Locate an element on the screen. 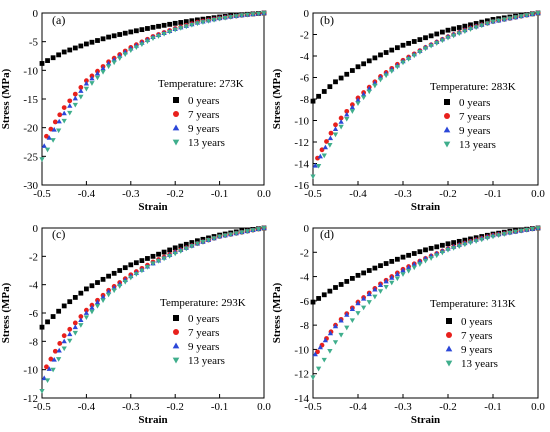  x-tick-label: -0.4 is located at coordinates (87, 194).